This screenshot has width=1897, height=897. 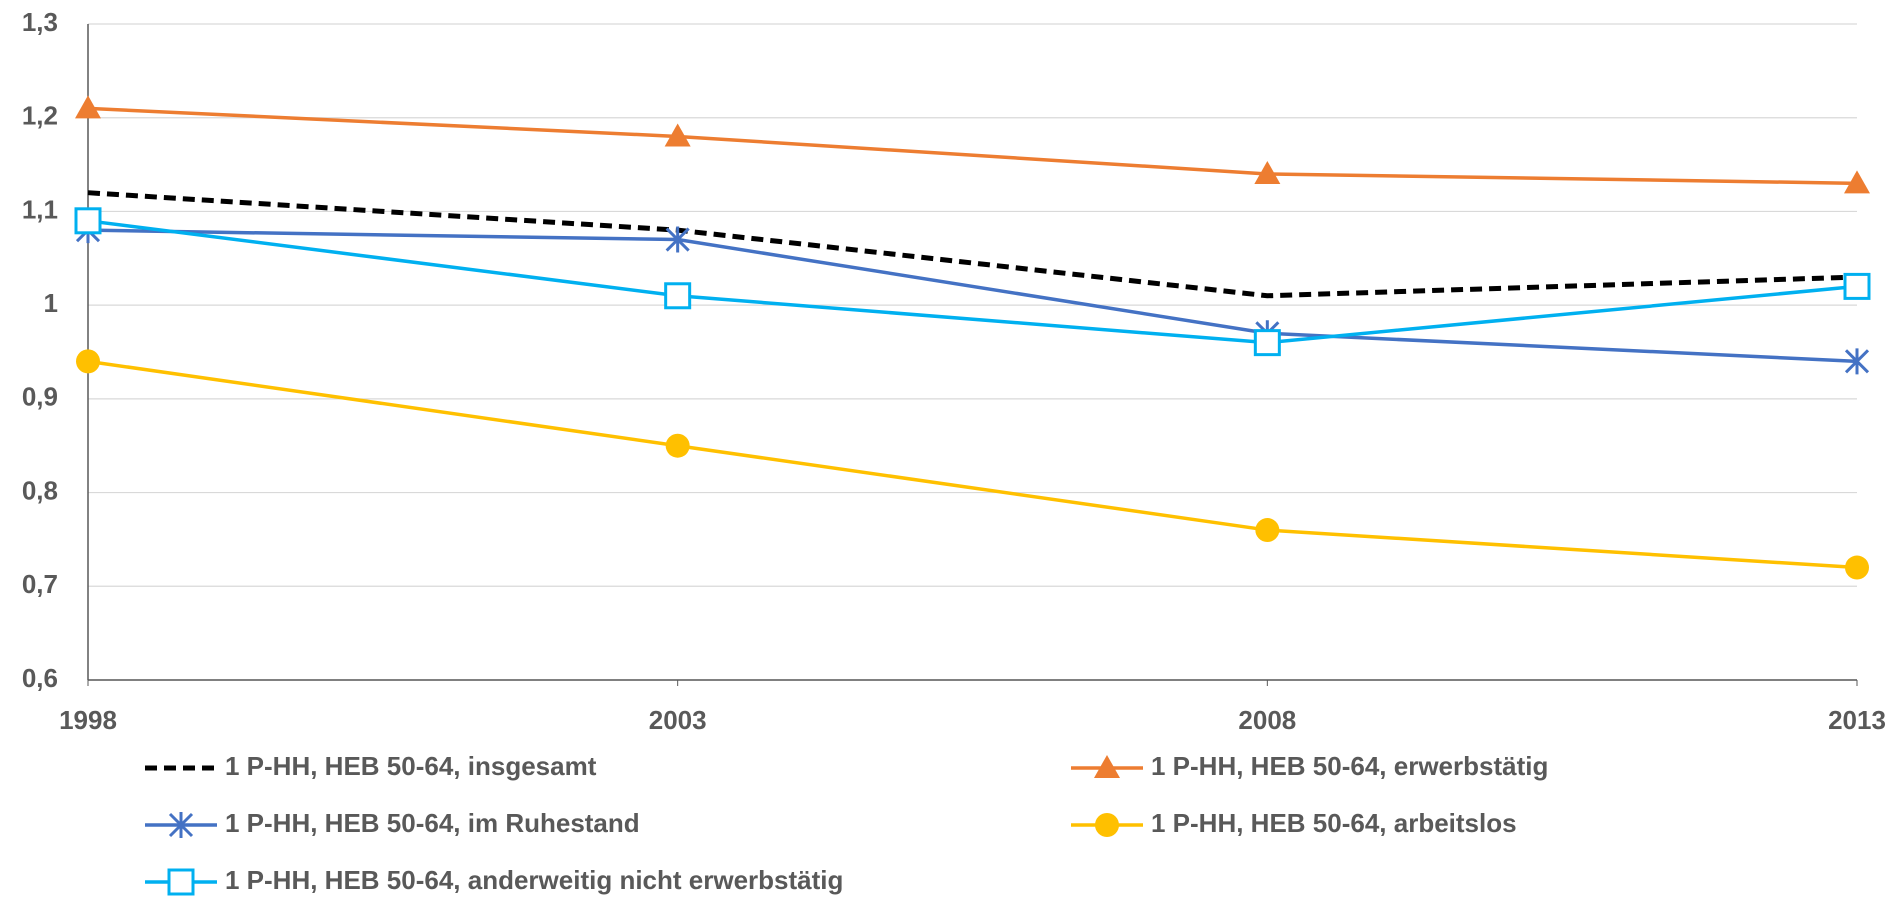 I want to click on legend-entry: 1 P-HH, HEB 50-64, arbeitslos, so click(x=1294, y=823).